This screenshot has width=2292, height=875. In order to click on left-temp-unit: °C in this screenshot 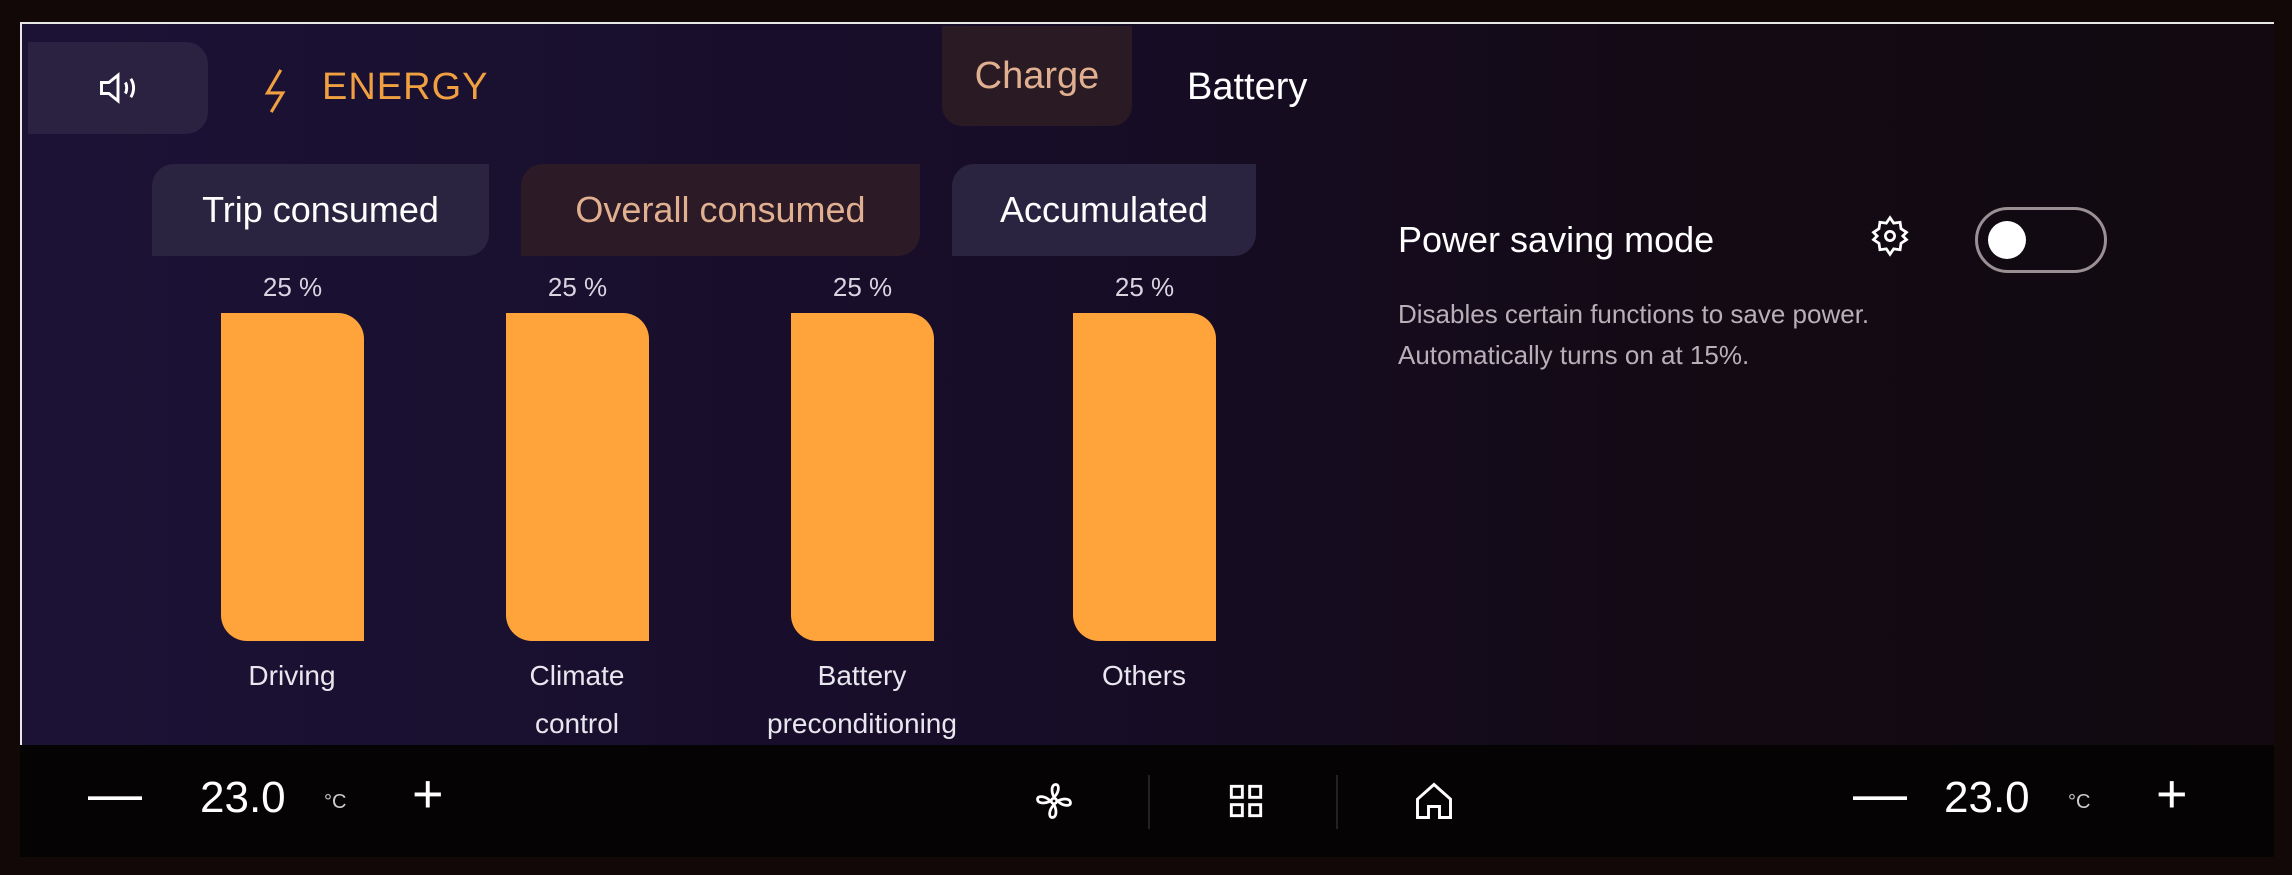, I will do `click(335, 802)`.